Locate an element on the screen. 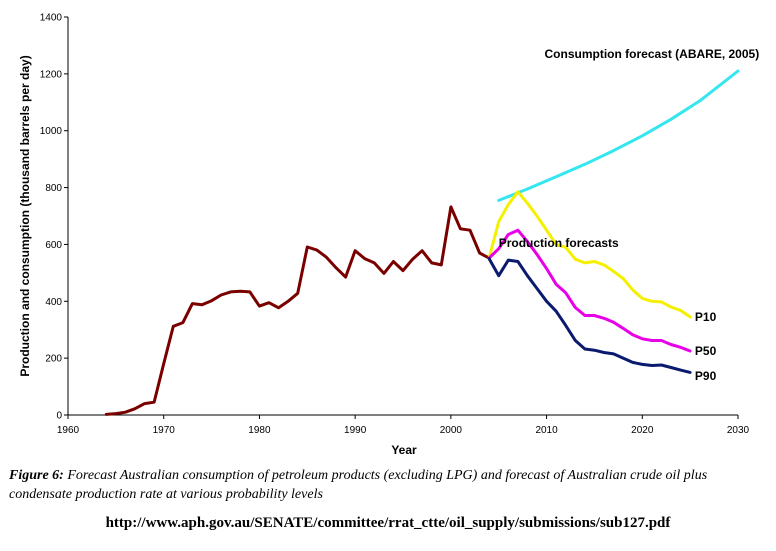 This screenshot has height=551, width=776. series-consumption-forecast-abare-2005-line is located at coordinates (618, 135).